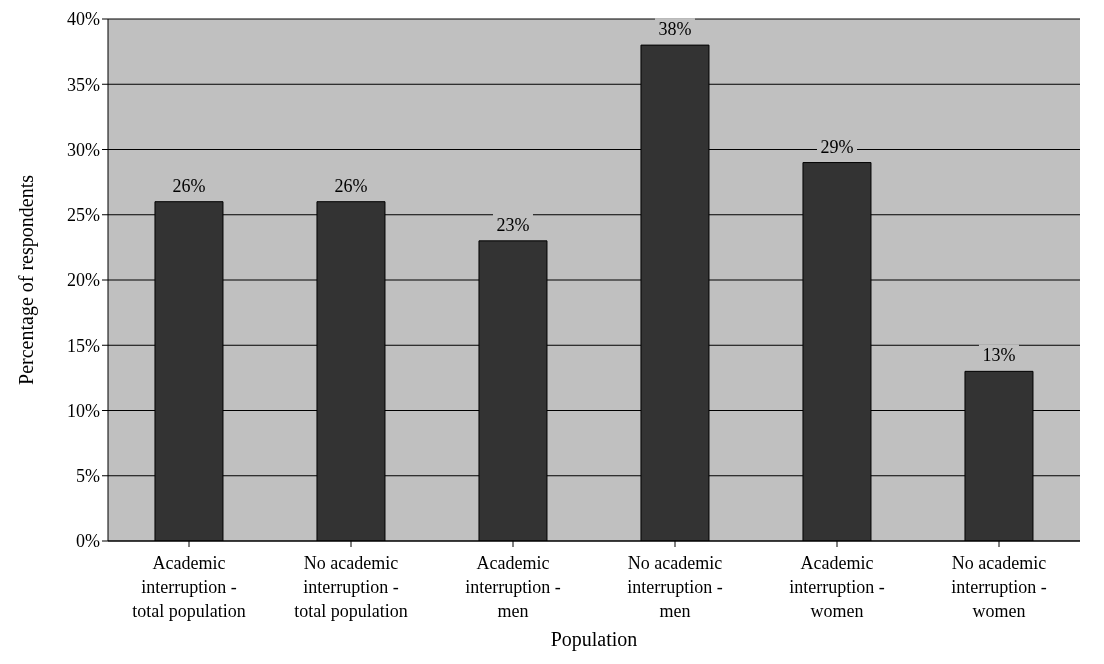 This screenshot has height=664, width=1104. I want to click on y-tick-label: 30%, so click(83, 149).